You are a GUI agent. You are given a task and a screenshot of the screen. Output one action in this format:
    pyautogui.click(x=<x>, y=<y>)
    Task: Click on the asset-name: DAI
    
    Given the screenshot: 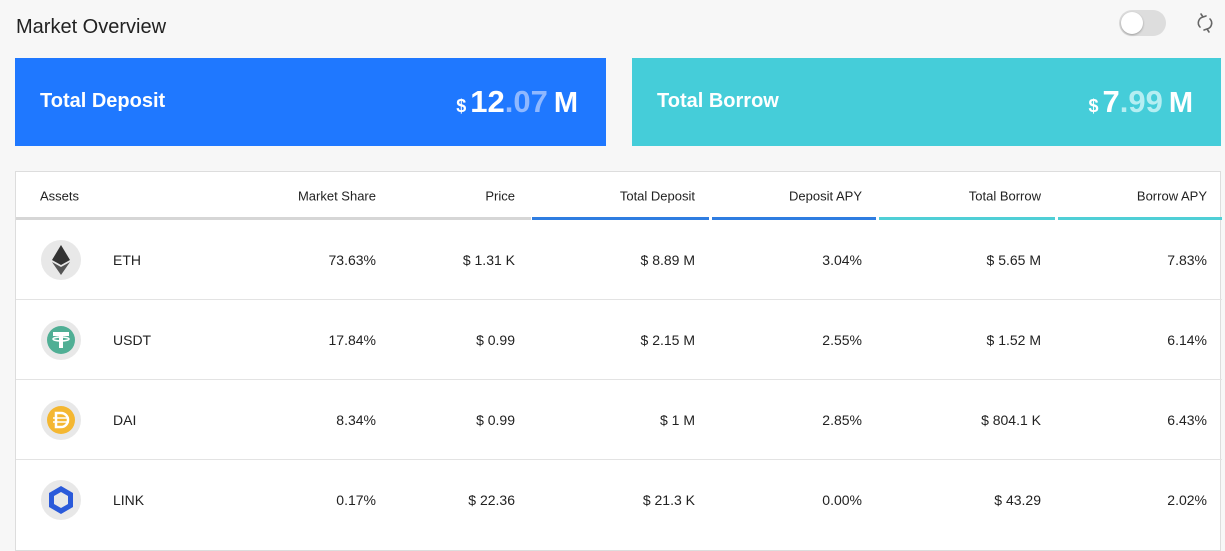 What is the action you would take?
    pyautogui.click(x=125, y=420)
    